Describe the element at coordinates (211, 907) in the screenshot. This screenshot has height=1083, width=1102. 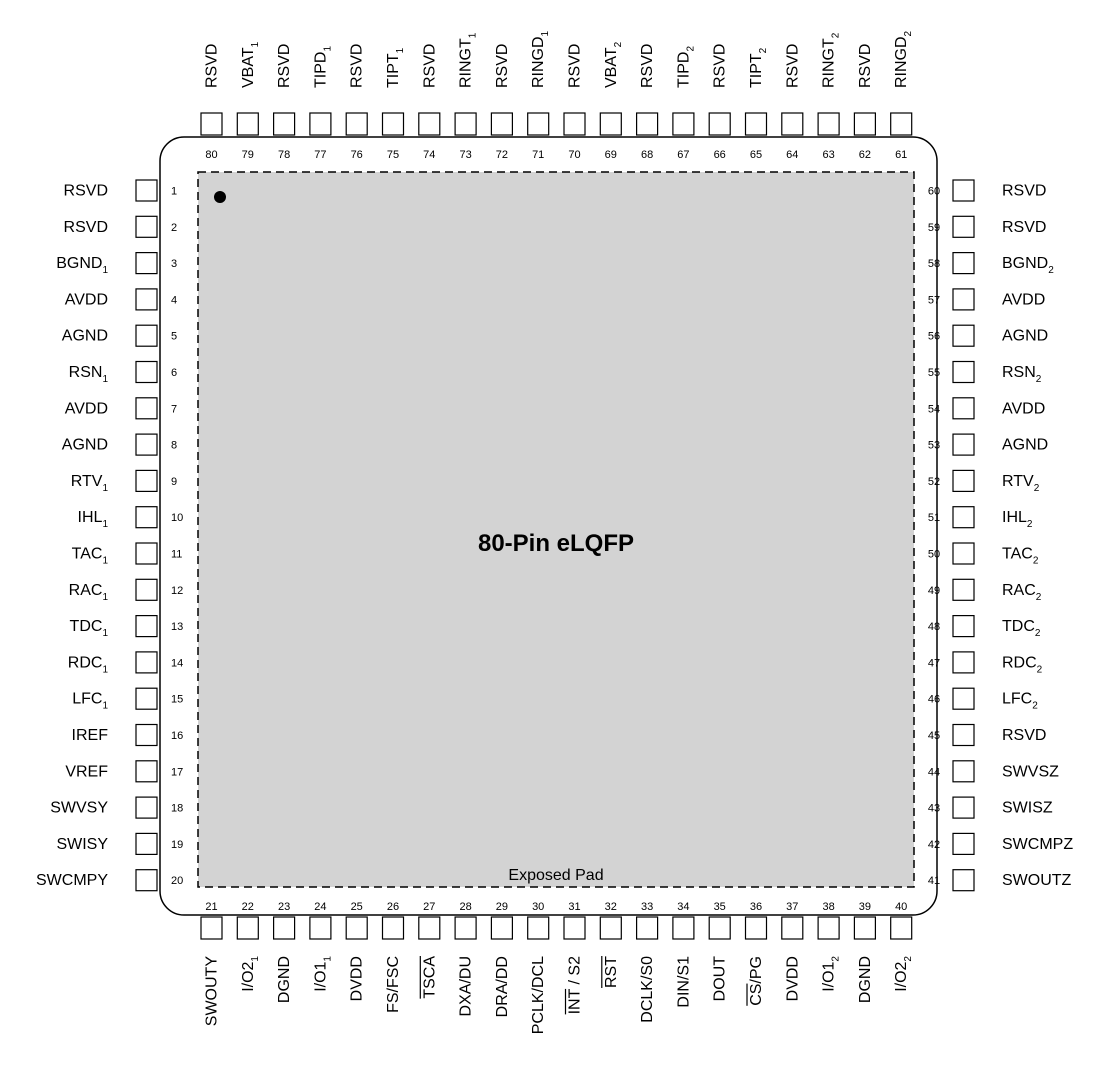
I see `pin-number: 21` at that location.